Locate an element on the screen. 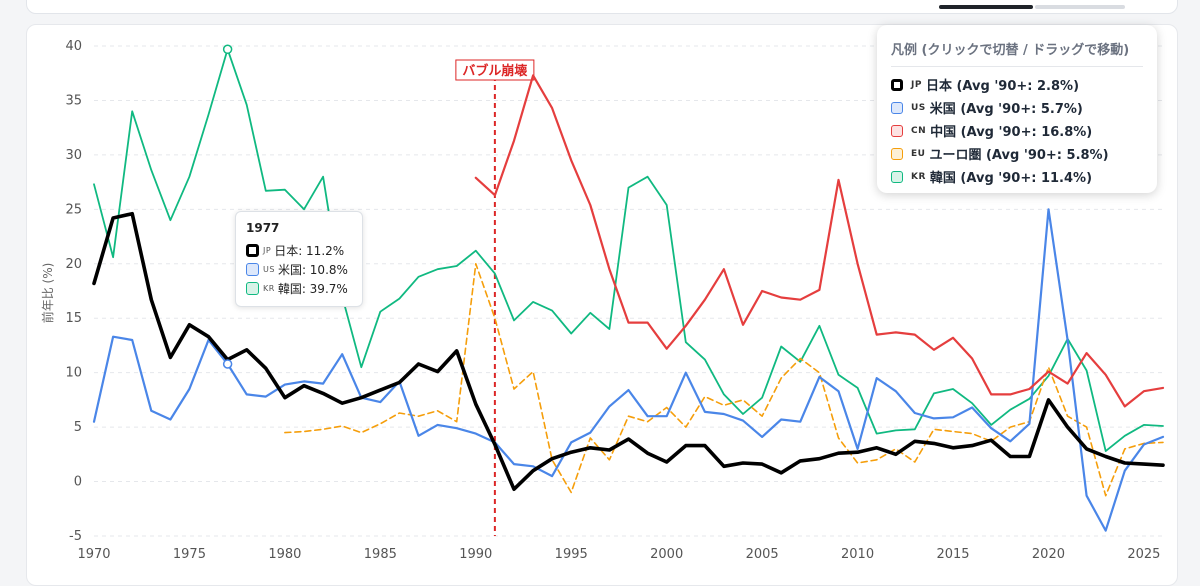 The height and width of the screenshot is (586, 1200). y-tick-label: 30 is located at coordinates (73, 155).